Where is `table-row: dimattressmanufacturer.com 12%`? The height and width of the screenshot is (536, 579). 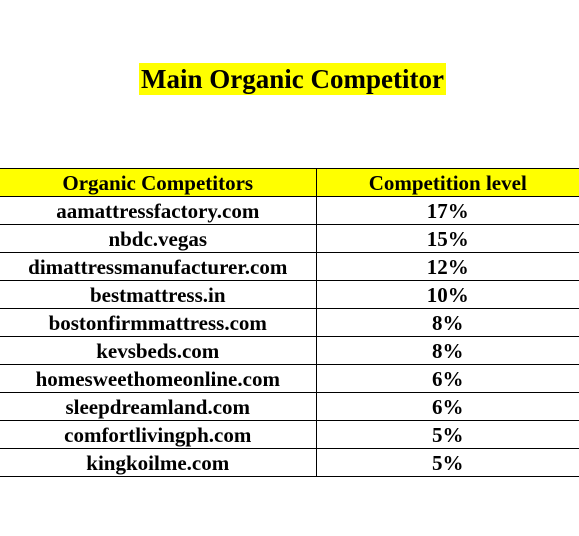
table-row: dimattressmanufacturer.com 12% is located at coordinates (289, 266).